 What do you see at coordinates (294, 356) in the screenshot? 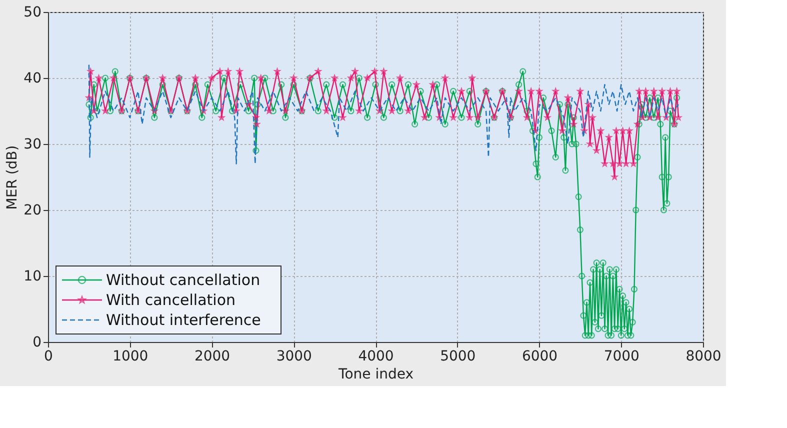
I see `x-tick-label: 3000` at bounding box center [294, 356].